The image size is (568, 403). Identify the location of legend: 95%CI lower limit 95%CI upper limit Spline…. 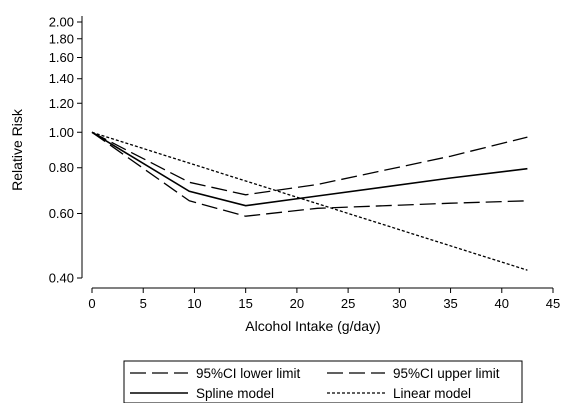
(323, 381).